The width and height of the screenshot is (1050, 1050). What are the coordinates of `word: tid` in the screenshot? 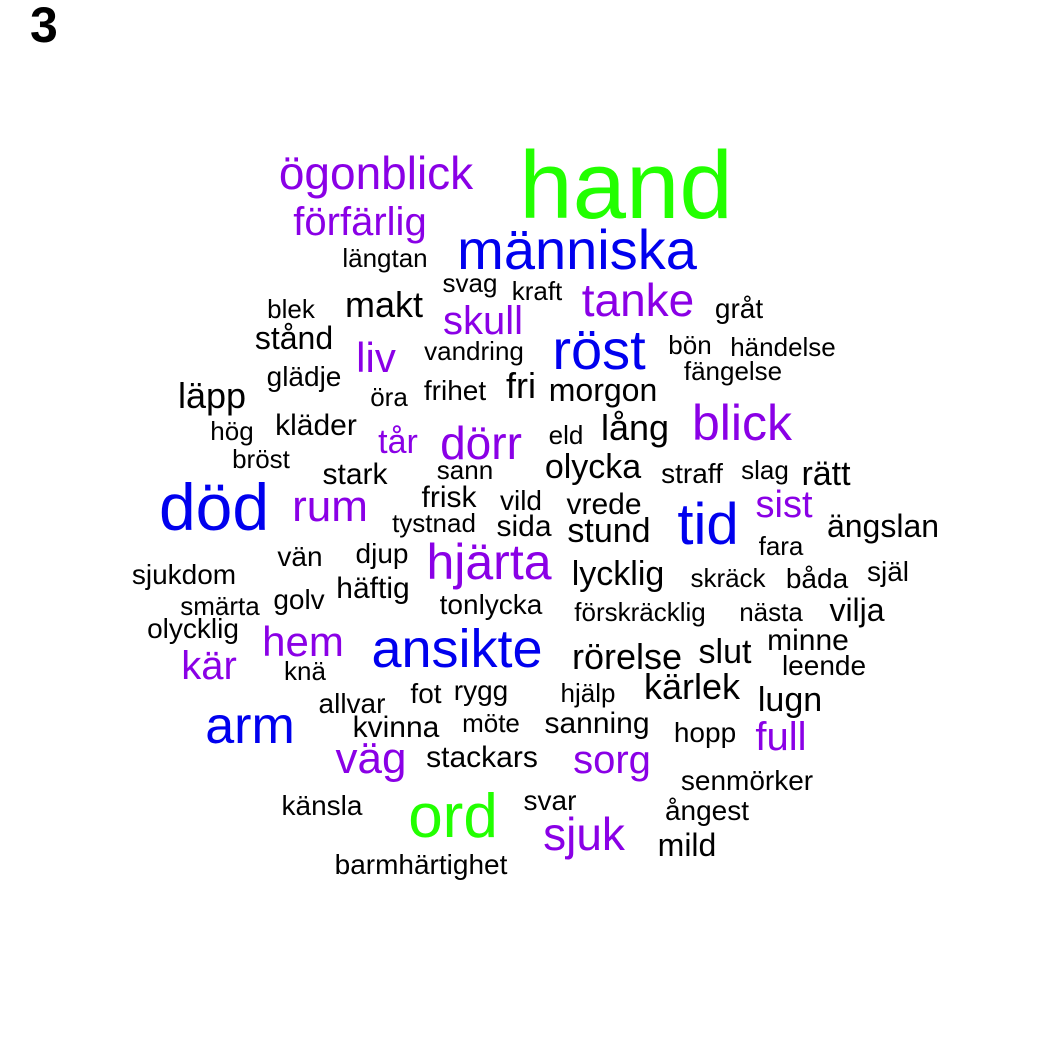 It's located at (708, 524).